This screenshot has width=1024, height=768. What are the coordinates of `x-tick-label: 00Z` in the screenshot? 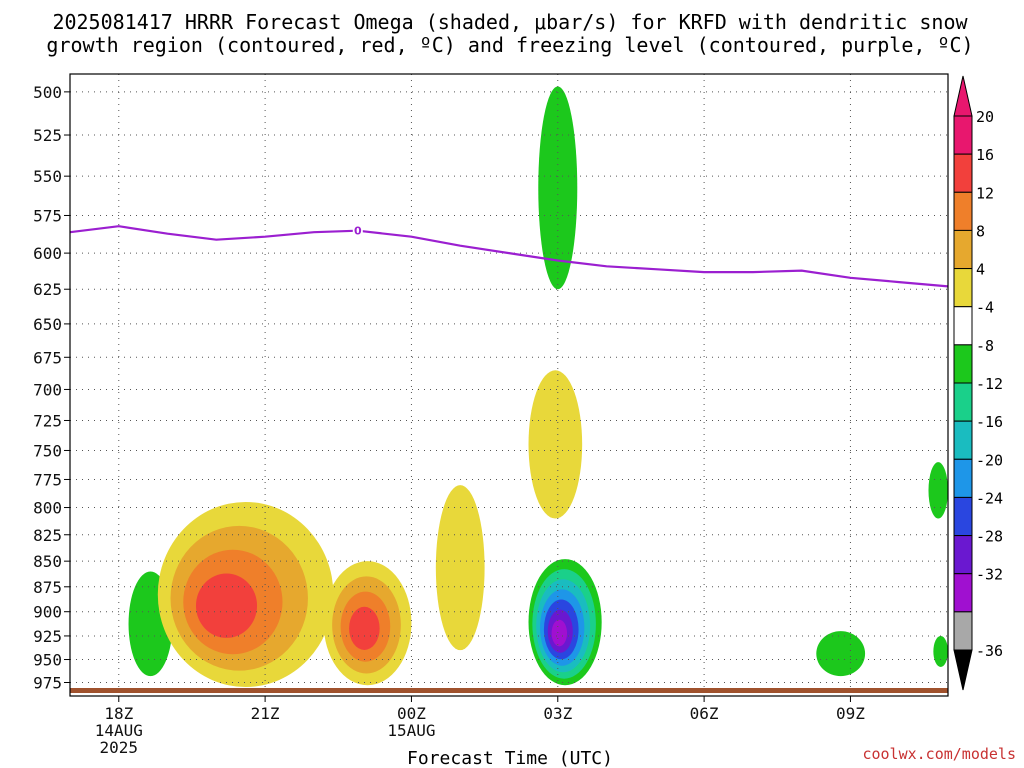 It's located at (411, 713).